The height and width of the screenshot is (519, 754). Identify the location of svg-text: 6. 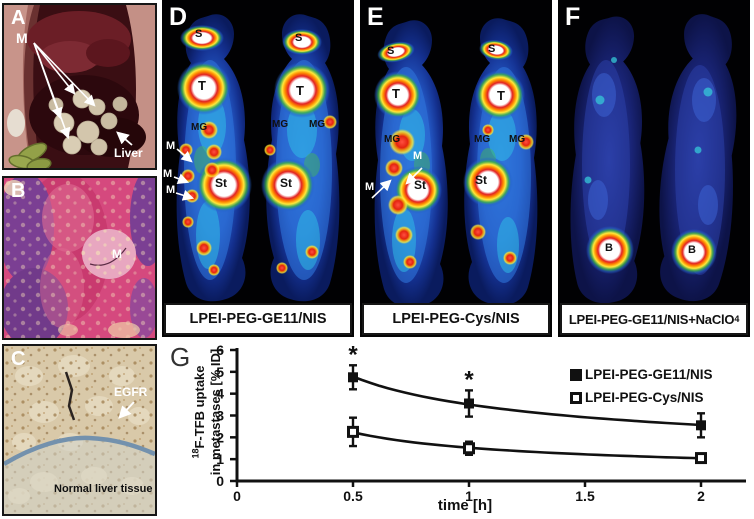
(220, 350).